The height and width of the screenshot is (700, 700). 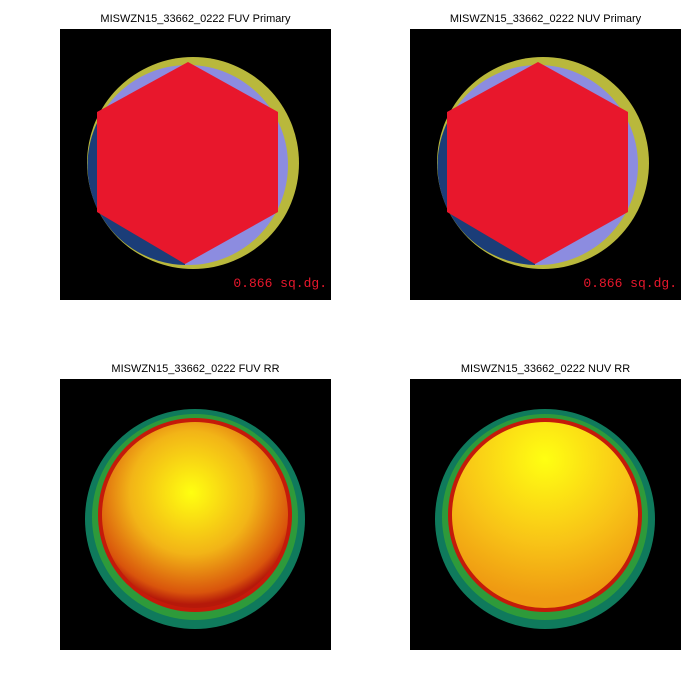 I want to click on panel-title: MISWZN15_33662_0222 FUV RR, so click(x=195, y=369).